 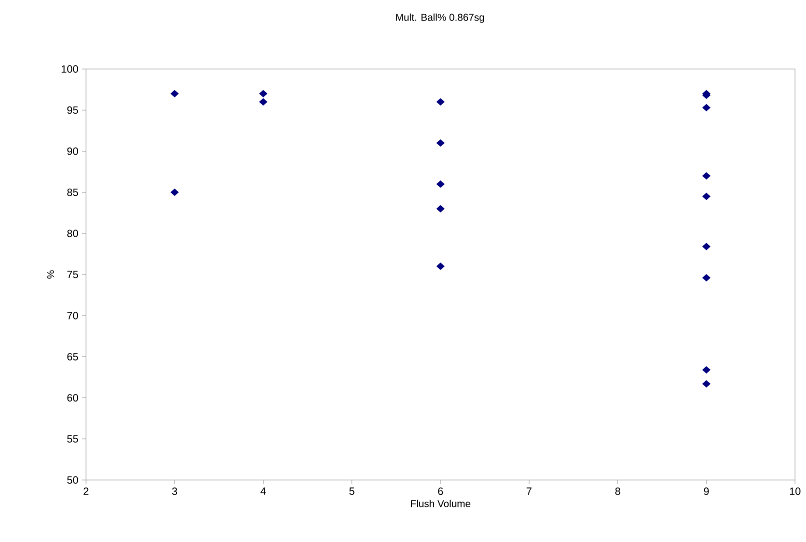 I want to click on x-tick-label: 7, so click(x=529, y=491).